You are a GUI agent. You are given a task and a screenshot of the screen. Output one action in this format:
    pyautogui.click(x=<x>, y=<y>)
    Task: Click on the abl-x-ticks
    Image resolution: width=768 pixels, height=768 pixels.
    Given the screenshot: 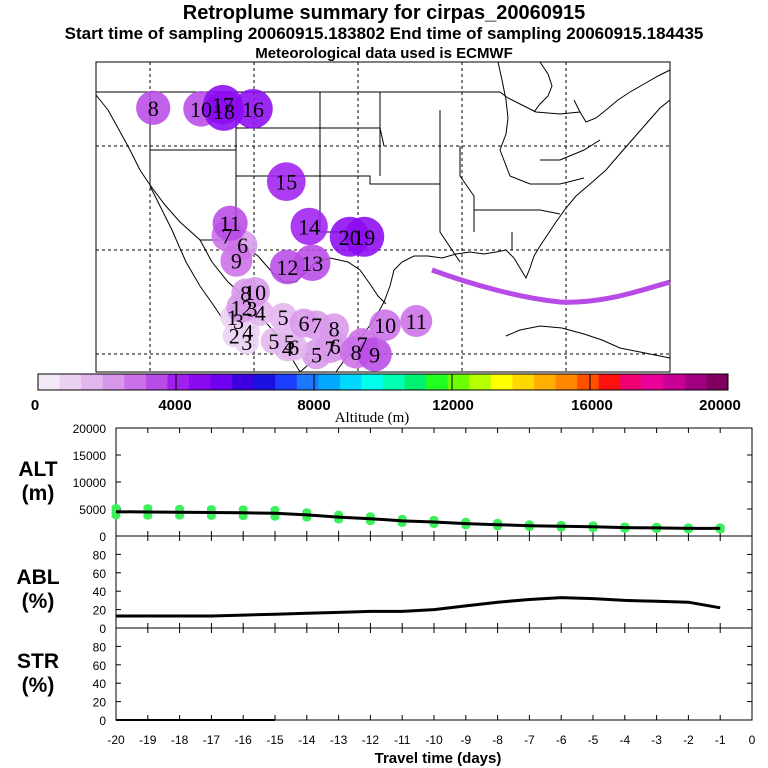 What is the action you would take?
    pyautogui.click(x=434, y=582)
    